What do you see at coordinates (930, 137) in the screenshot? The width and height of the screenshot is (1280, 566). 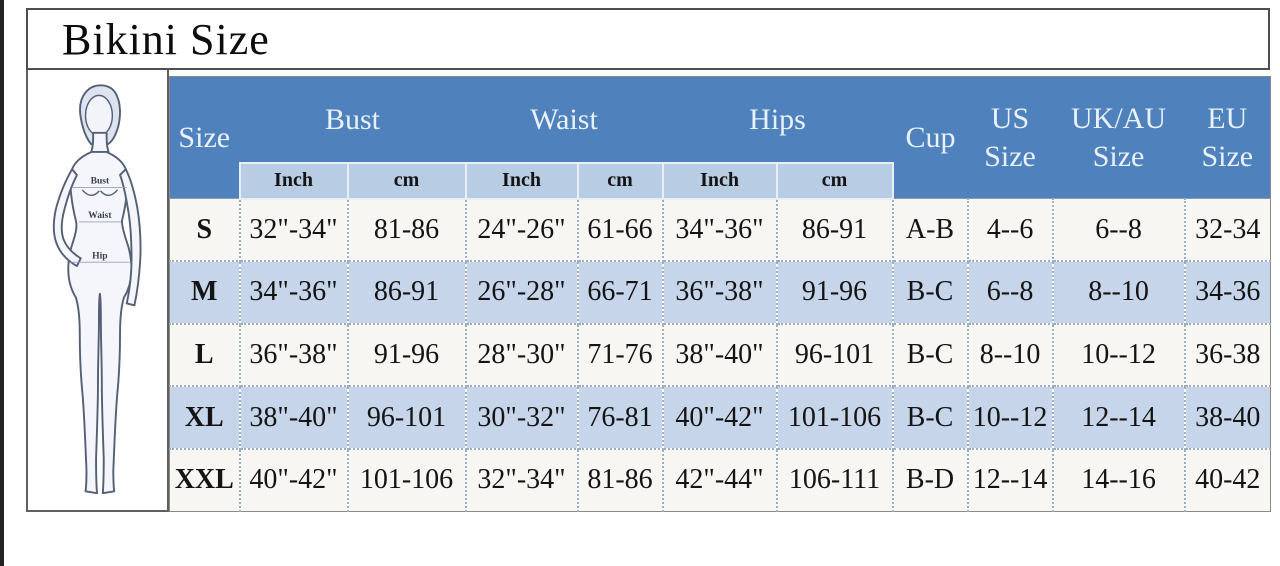 I see `col-header-cup: Cup` at bounding box center [930, 137].